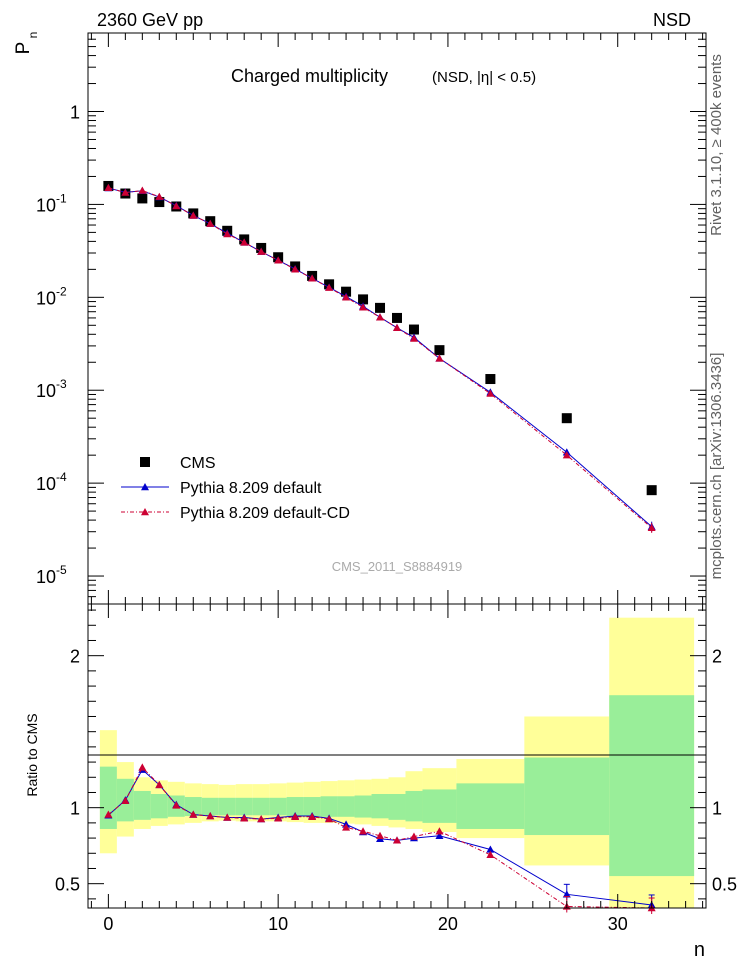 The image size is (746, 972). Describe the element at coordinates (309, 76) in the screenshot. I see `chart-title: Charged multiplicity` at that location.